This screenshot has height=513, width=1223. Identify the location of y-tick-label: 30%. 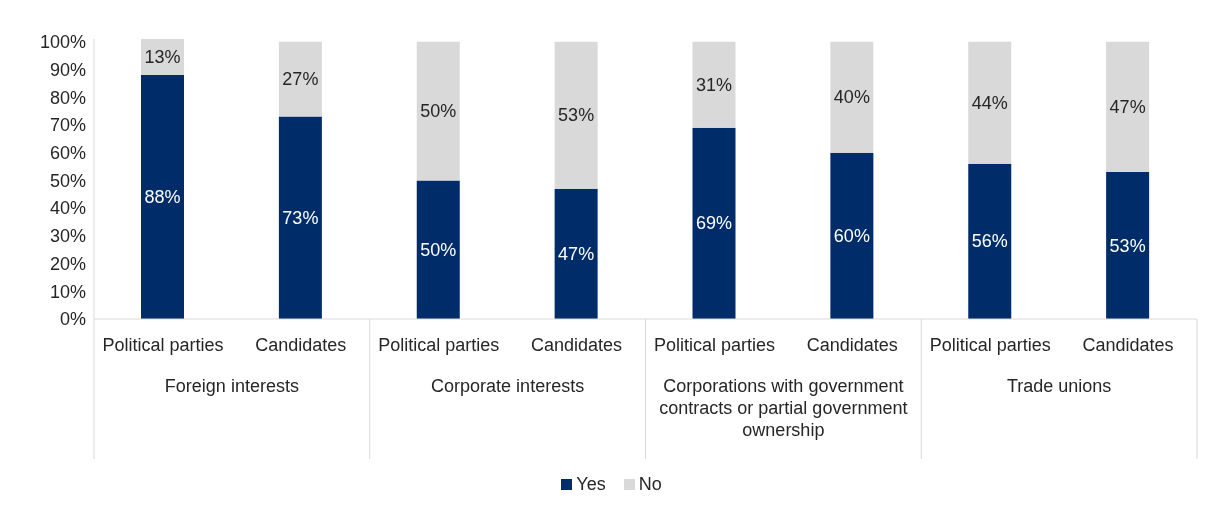
(67, 236).